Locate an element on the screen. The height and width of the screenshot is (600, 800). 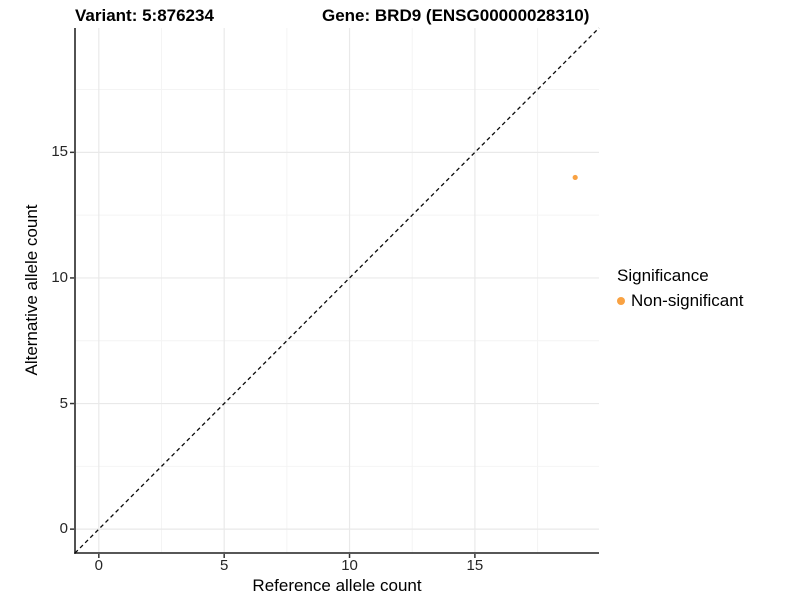
y-tick-label: 0 is located at coordinates (63, 529).